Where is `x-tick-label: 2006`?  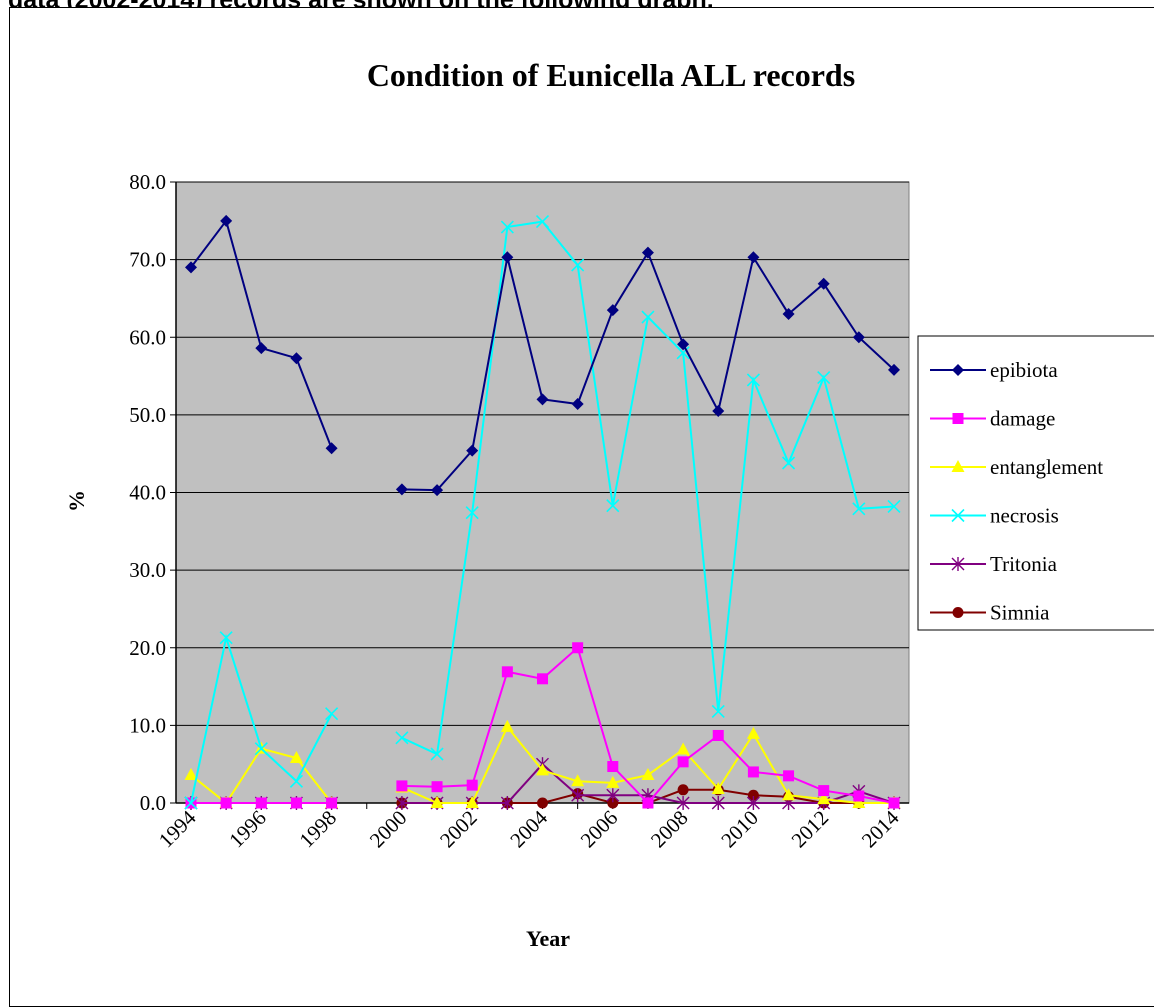
x-tick-label: 2006 is located at coordinates (599, 829).